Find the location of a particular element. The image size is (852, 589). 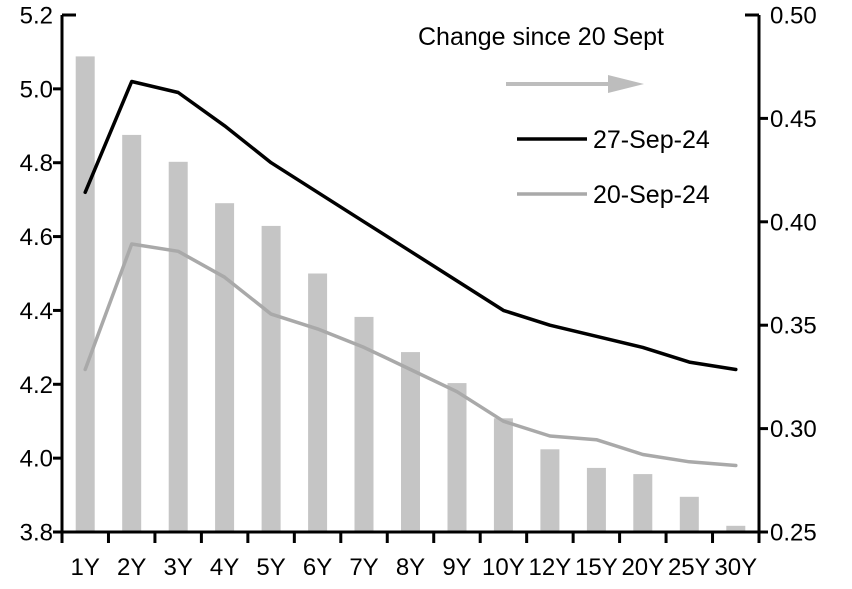

x-axis-label: 12Y is located at coordinates (550, 567).